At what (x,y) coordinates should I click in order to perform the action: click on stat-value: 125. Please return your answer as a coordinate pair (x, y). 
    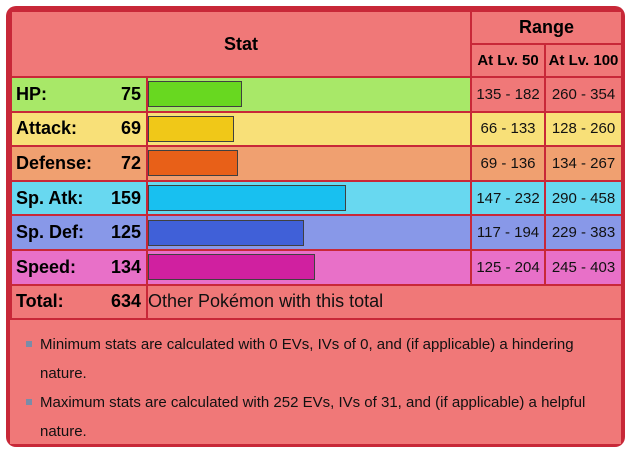
    Looking at the image, I should click on (125, 232).